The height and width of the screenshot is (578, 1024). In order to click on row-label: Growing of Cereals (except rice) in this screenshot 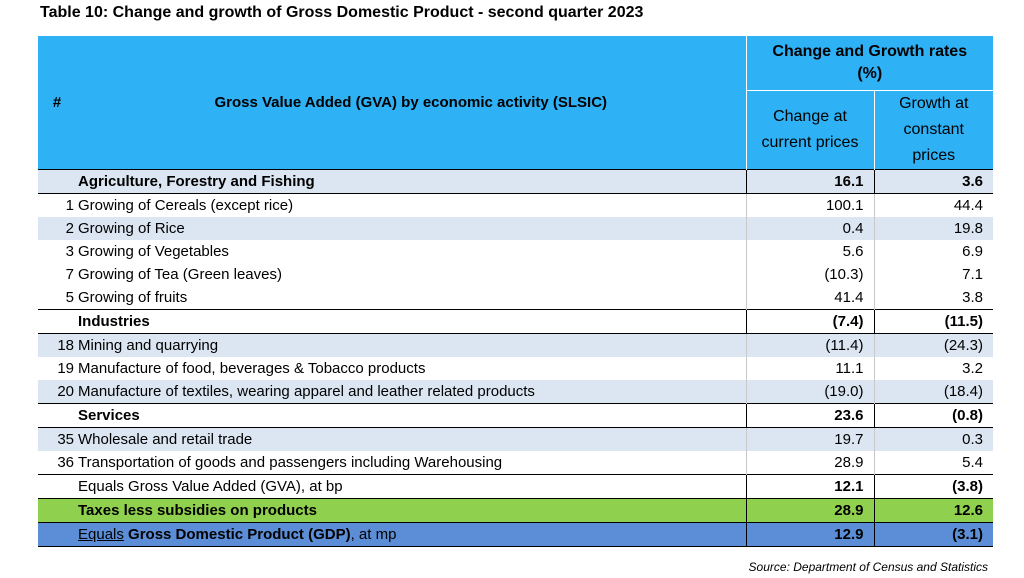, I will do `click(186, 205)`.